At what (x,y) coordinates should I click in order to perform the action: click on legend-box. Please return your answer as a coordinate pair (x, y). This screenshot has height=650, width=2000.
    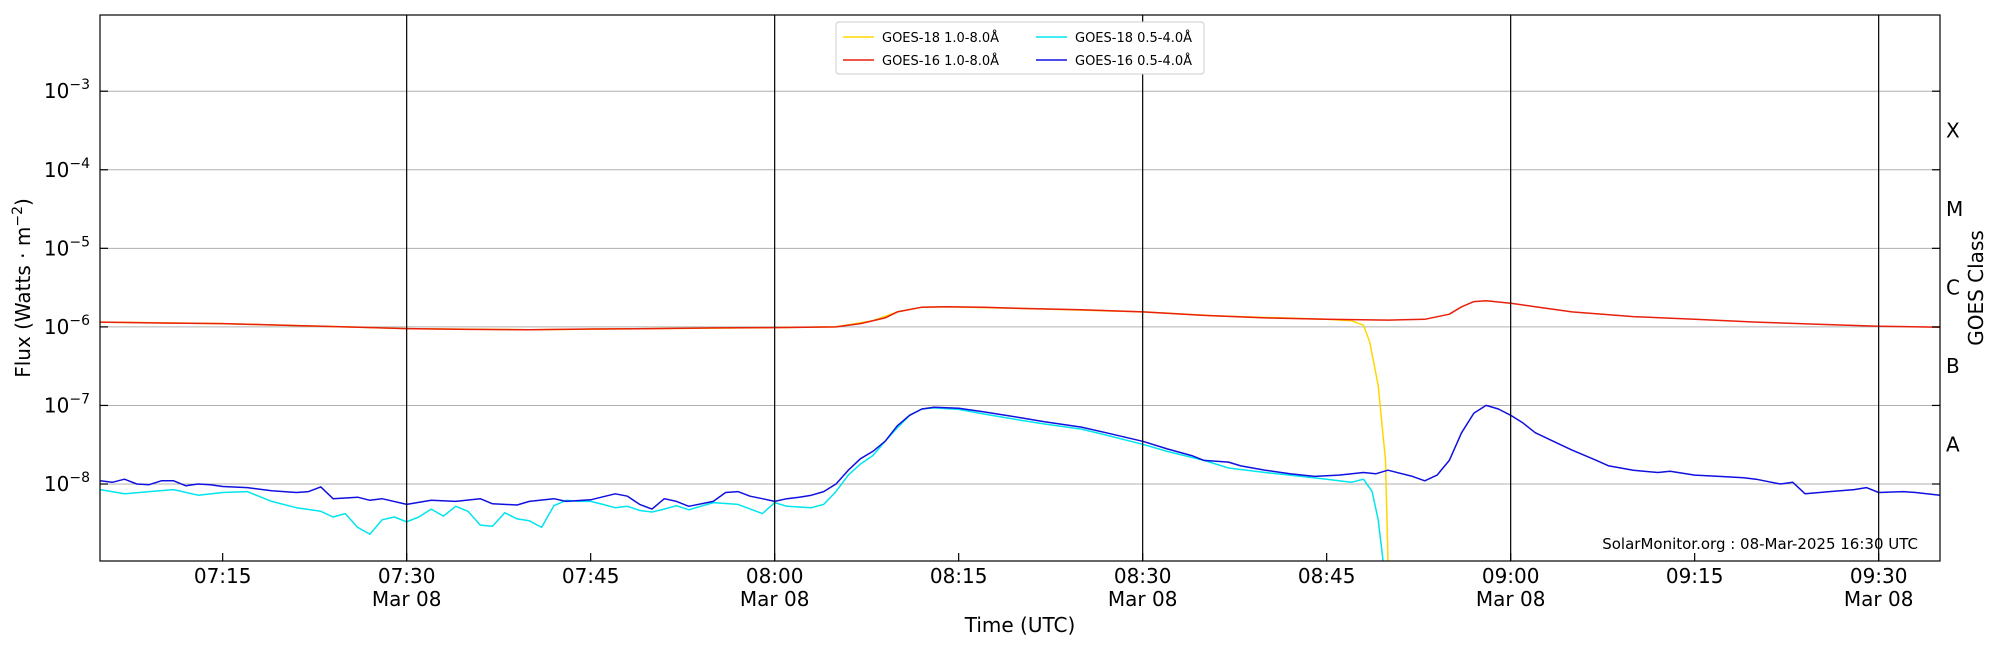
    Looking at the image, I should click on (1020, 48).